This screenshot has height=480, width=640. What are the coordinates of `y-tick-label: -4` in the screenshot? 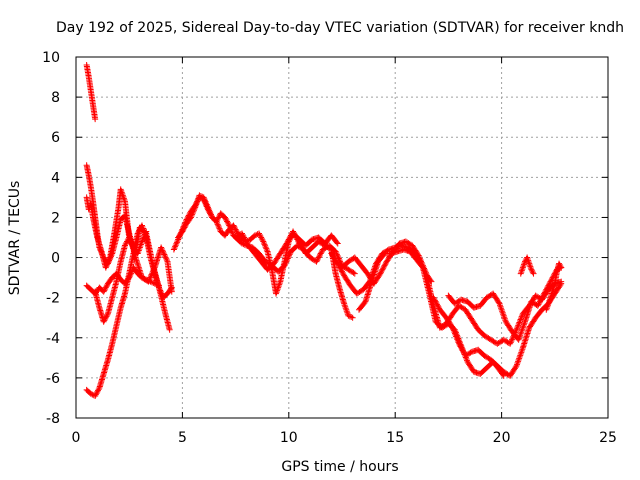 It's located at (53, 339).